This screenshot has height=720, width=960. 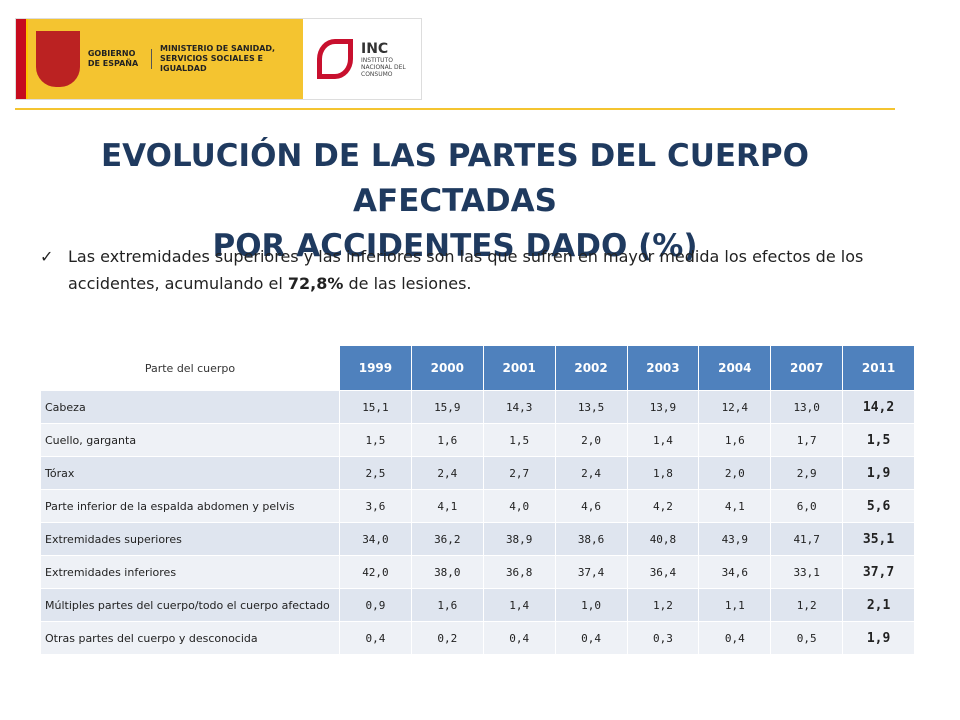 What do you see at coordinates (375, 48) in the screenshot?
I see `inc-text: INC` at bounding box center [375, 48].